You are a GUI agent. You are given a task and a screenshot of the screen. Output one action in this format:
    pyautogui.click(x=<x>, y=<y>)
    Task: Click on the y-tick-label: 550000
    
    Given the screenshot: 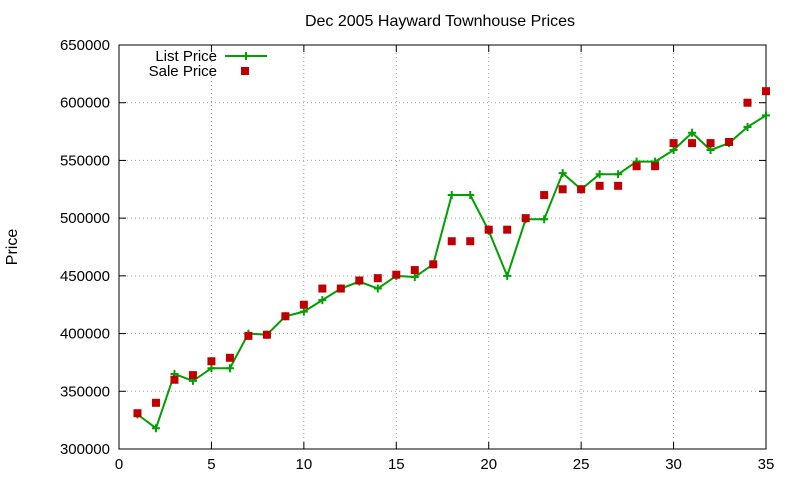 What is the action you would take?
    pyautogui.click(x=85, y=160)
    